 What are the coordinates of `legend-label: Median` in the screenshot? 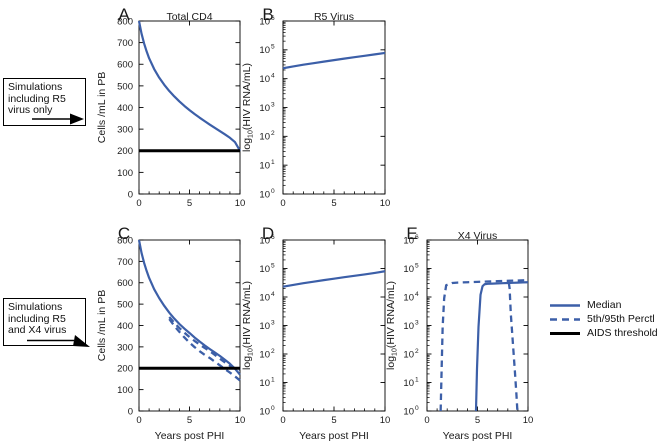 It's located at (604, 305).